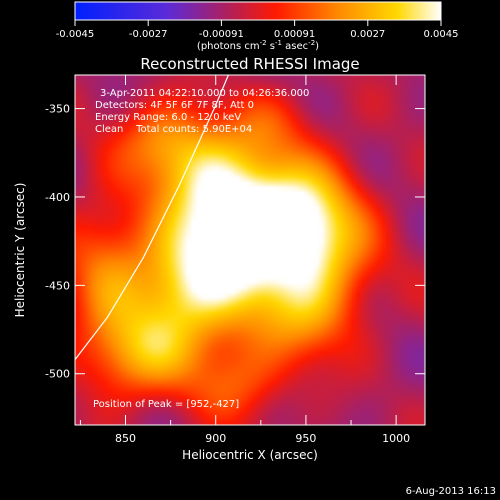 The height and width of the screenshot is (500, 500). What do you see at coordinates (148, 34) in the screenshot?
I see `colorbar-tick-label: -0.0027` at bounding box center [148, 34].